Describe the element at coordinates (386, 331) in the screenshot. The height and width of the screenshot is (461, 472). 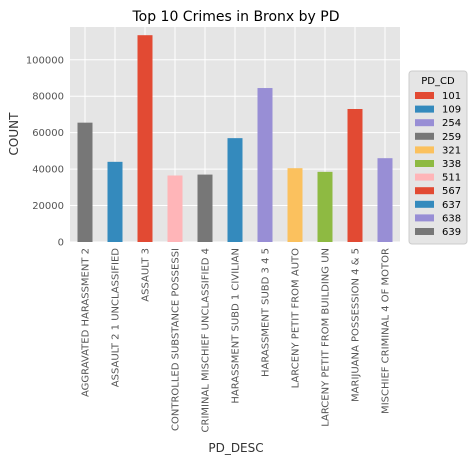
I see `x-tick-label: MISCHIEF CRIMINAL 4 OF MOTOR` at that location.